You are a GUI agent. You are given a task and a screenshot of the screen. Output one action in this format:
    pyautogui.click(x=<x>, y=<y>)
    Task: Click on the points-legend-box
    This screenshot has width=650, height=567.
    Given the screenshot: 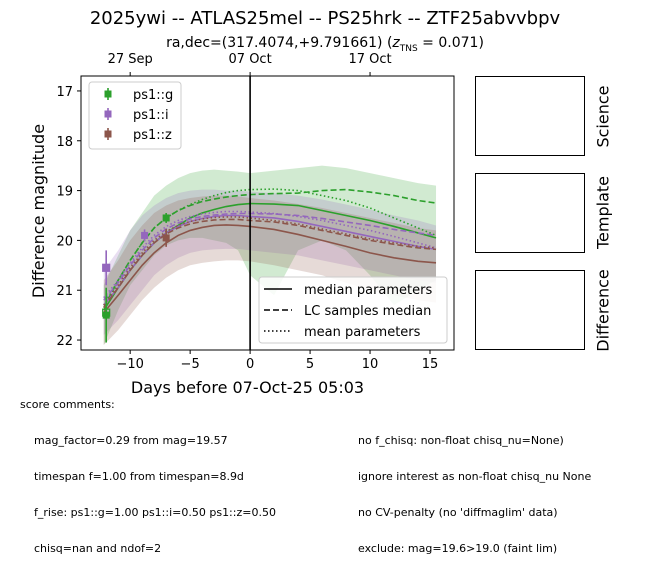 What is the action you would take?
    pyautogui.click(x=135, y=115)
    